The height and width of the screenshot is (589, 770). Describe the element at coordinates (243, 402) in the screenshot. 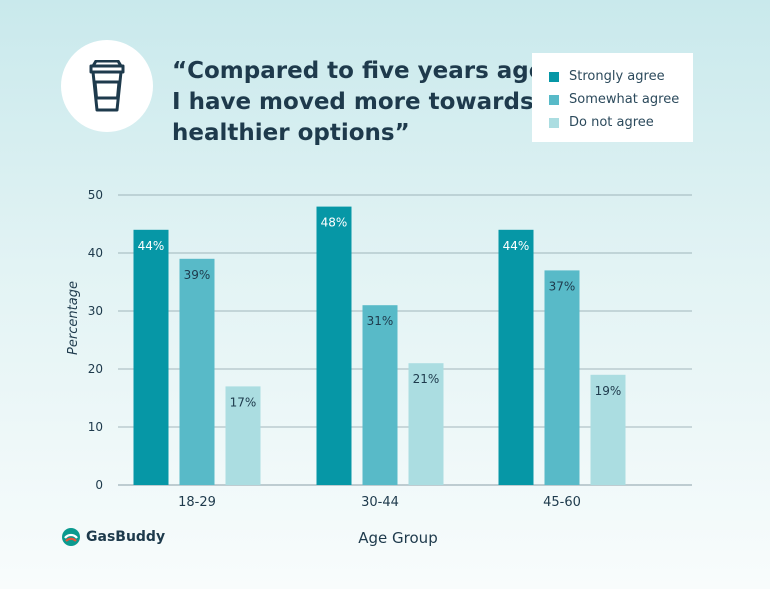

I see `bar-value-label: 17%` at that location.